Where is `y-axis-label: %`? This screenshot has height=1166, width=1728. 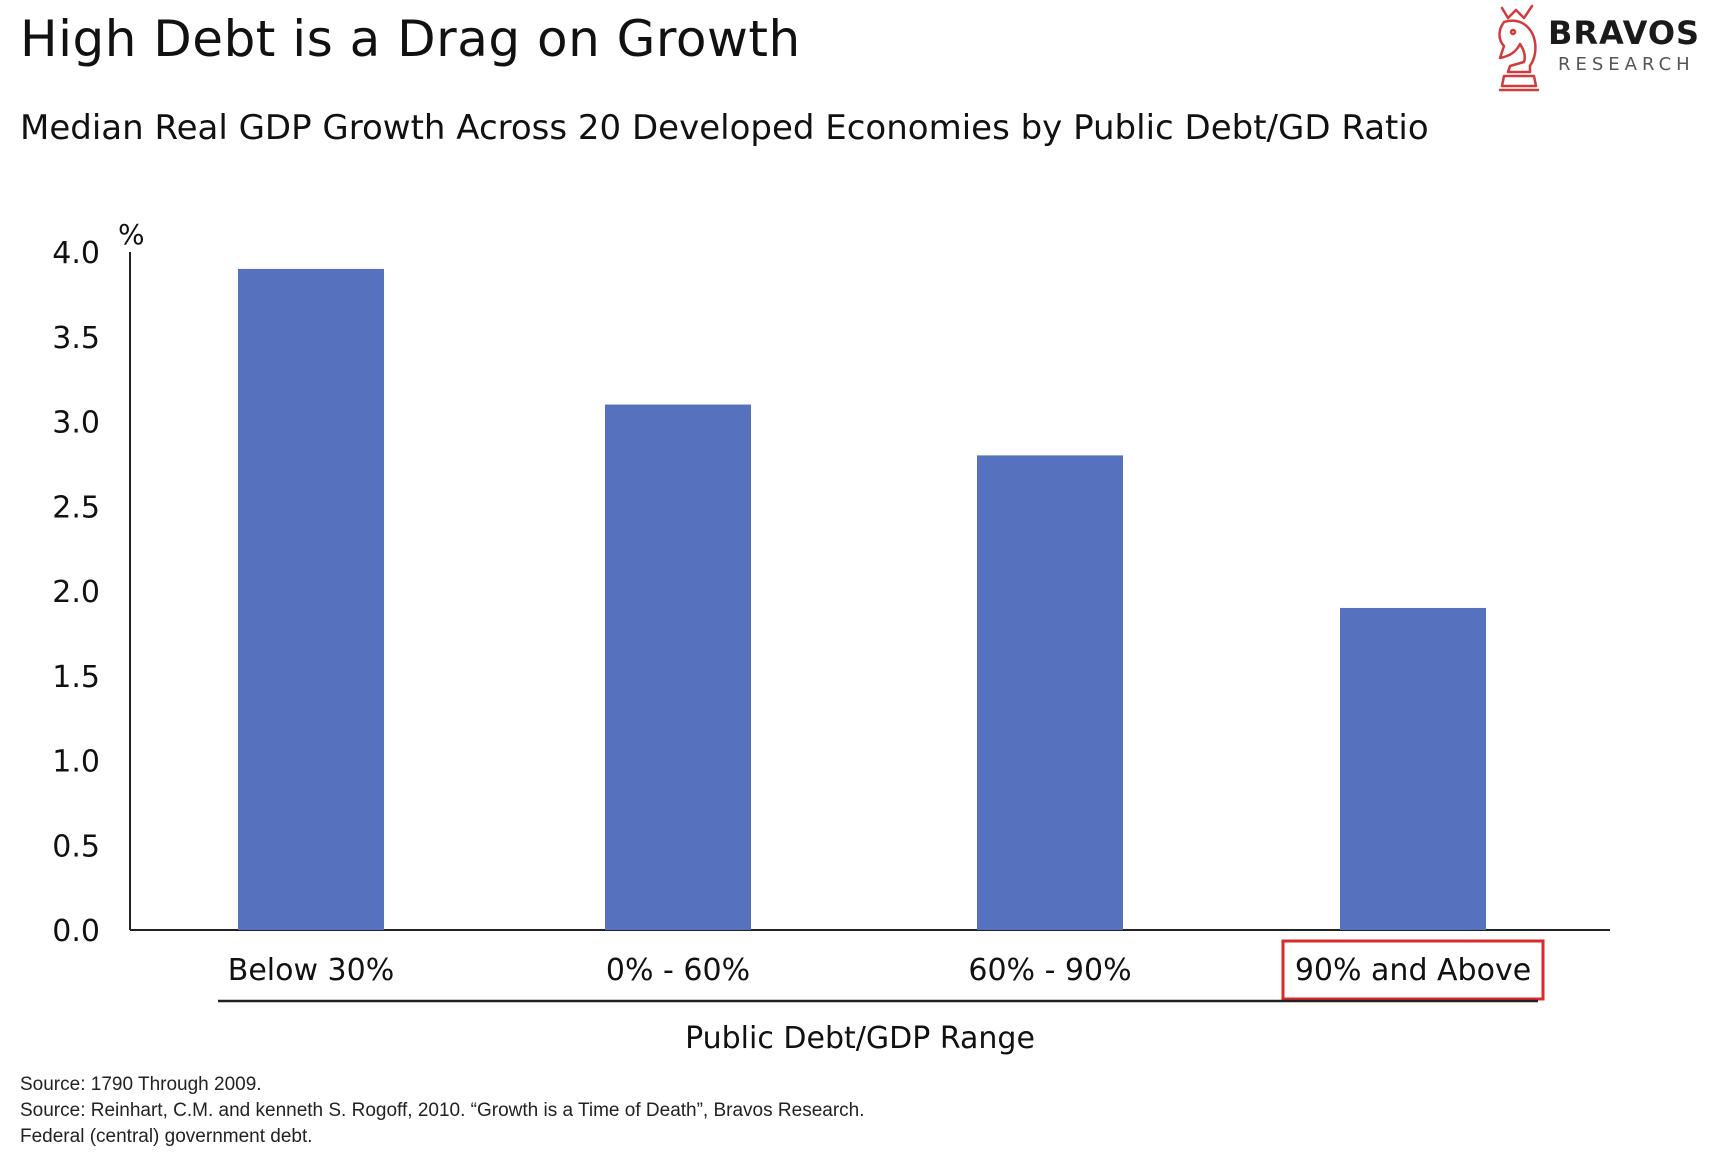
y-axis-label: % is located at coordinates (131, 234).